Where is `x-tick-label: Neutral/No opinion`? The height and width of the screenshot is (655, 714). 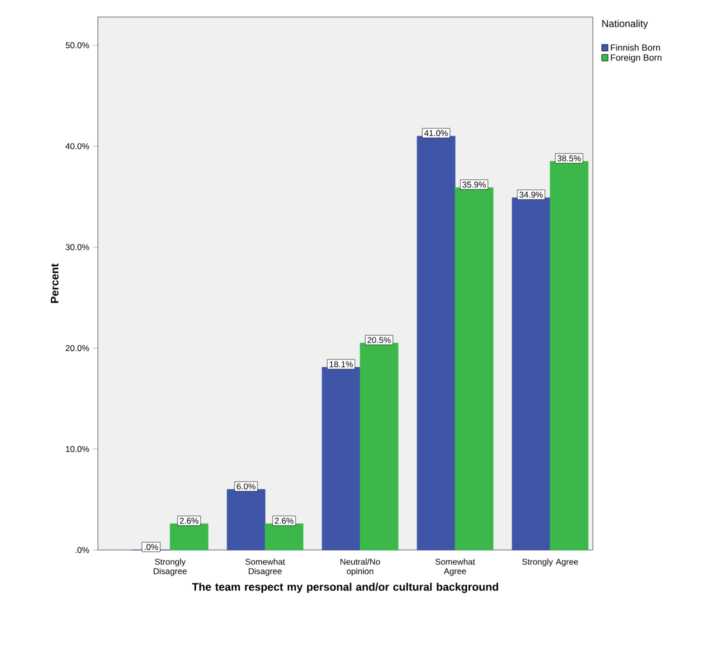 x-tick-label: Neutral/No opinion is located at coordinates (360, 567).